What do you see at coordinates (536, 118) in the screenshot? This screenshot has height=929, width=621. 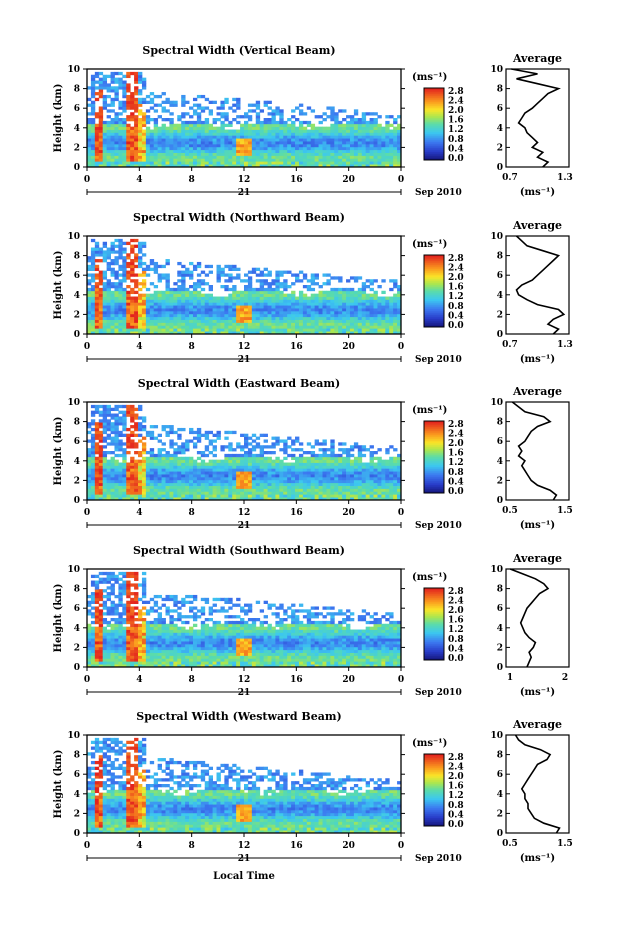 I see `avg-profile-line` at bounding box center [536, 118].